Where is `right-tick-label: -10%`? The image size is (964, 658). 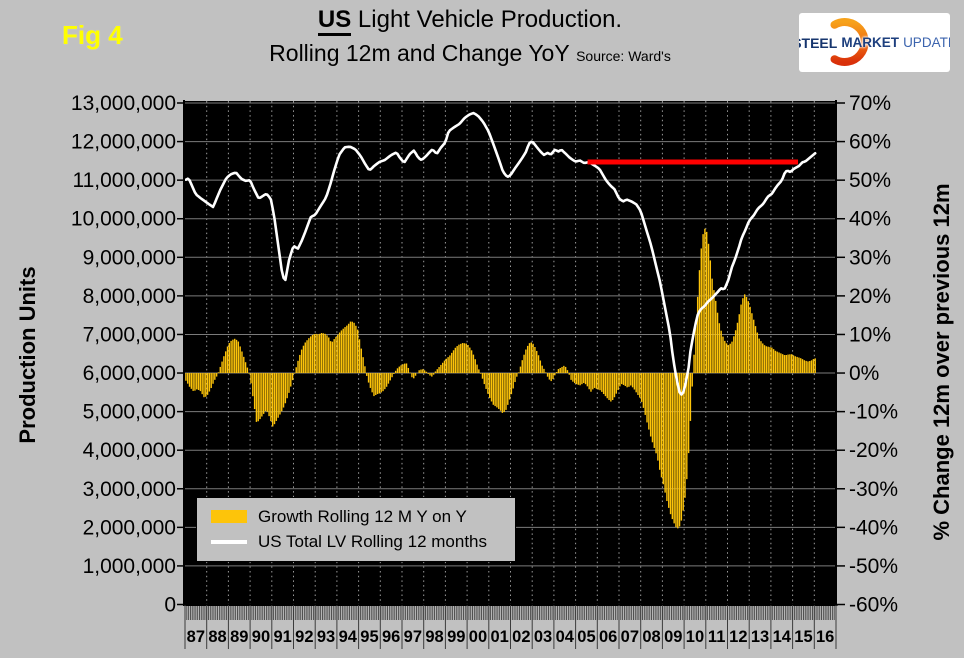
right-tick-label: -10% is located at coordinates (873, 412).